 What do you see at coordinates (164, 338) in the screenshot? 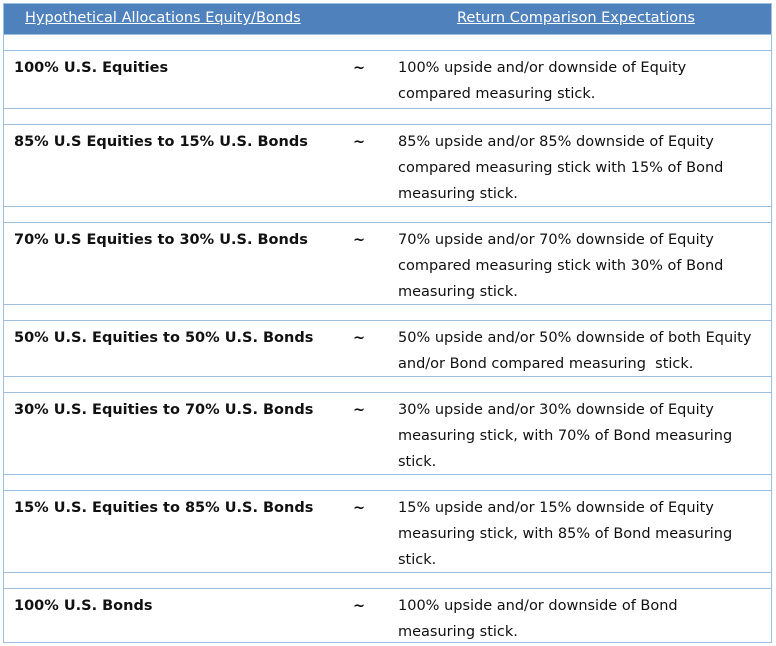
I see `allocation-label: 50% U.S. Equities to 50% U.S. Bonds` at bounding box center [164, 338].